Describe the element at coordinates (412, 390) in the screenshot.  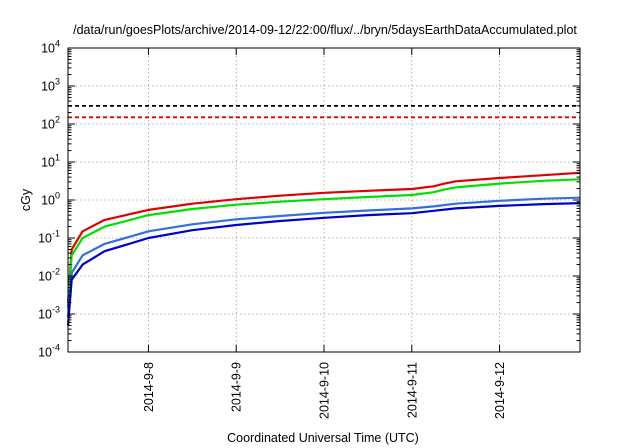
I see `x-tick-label: 2014-9-11` at that location.